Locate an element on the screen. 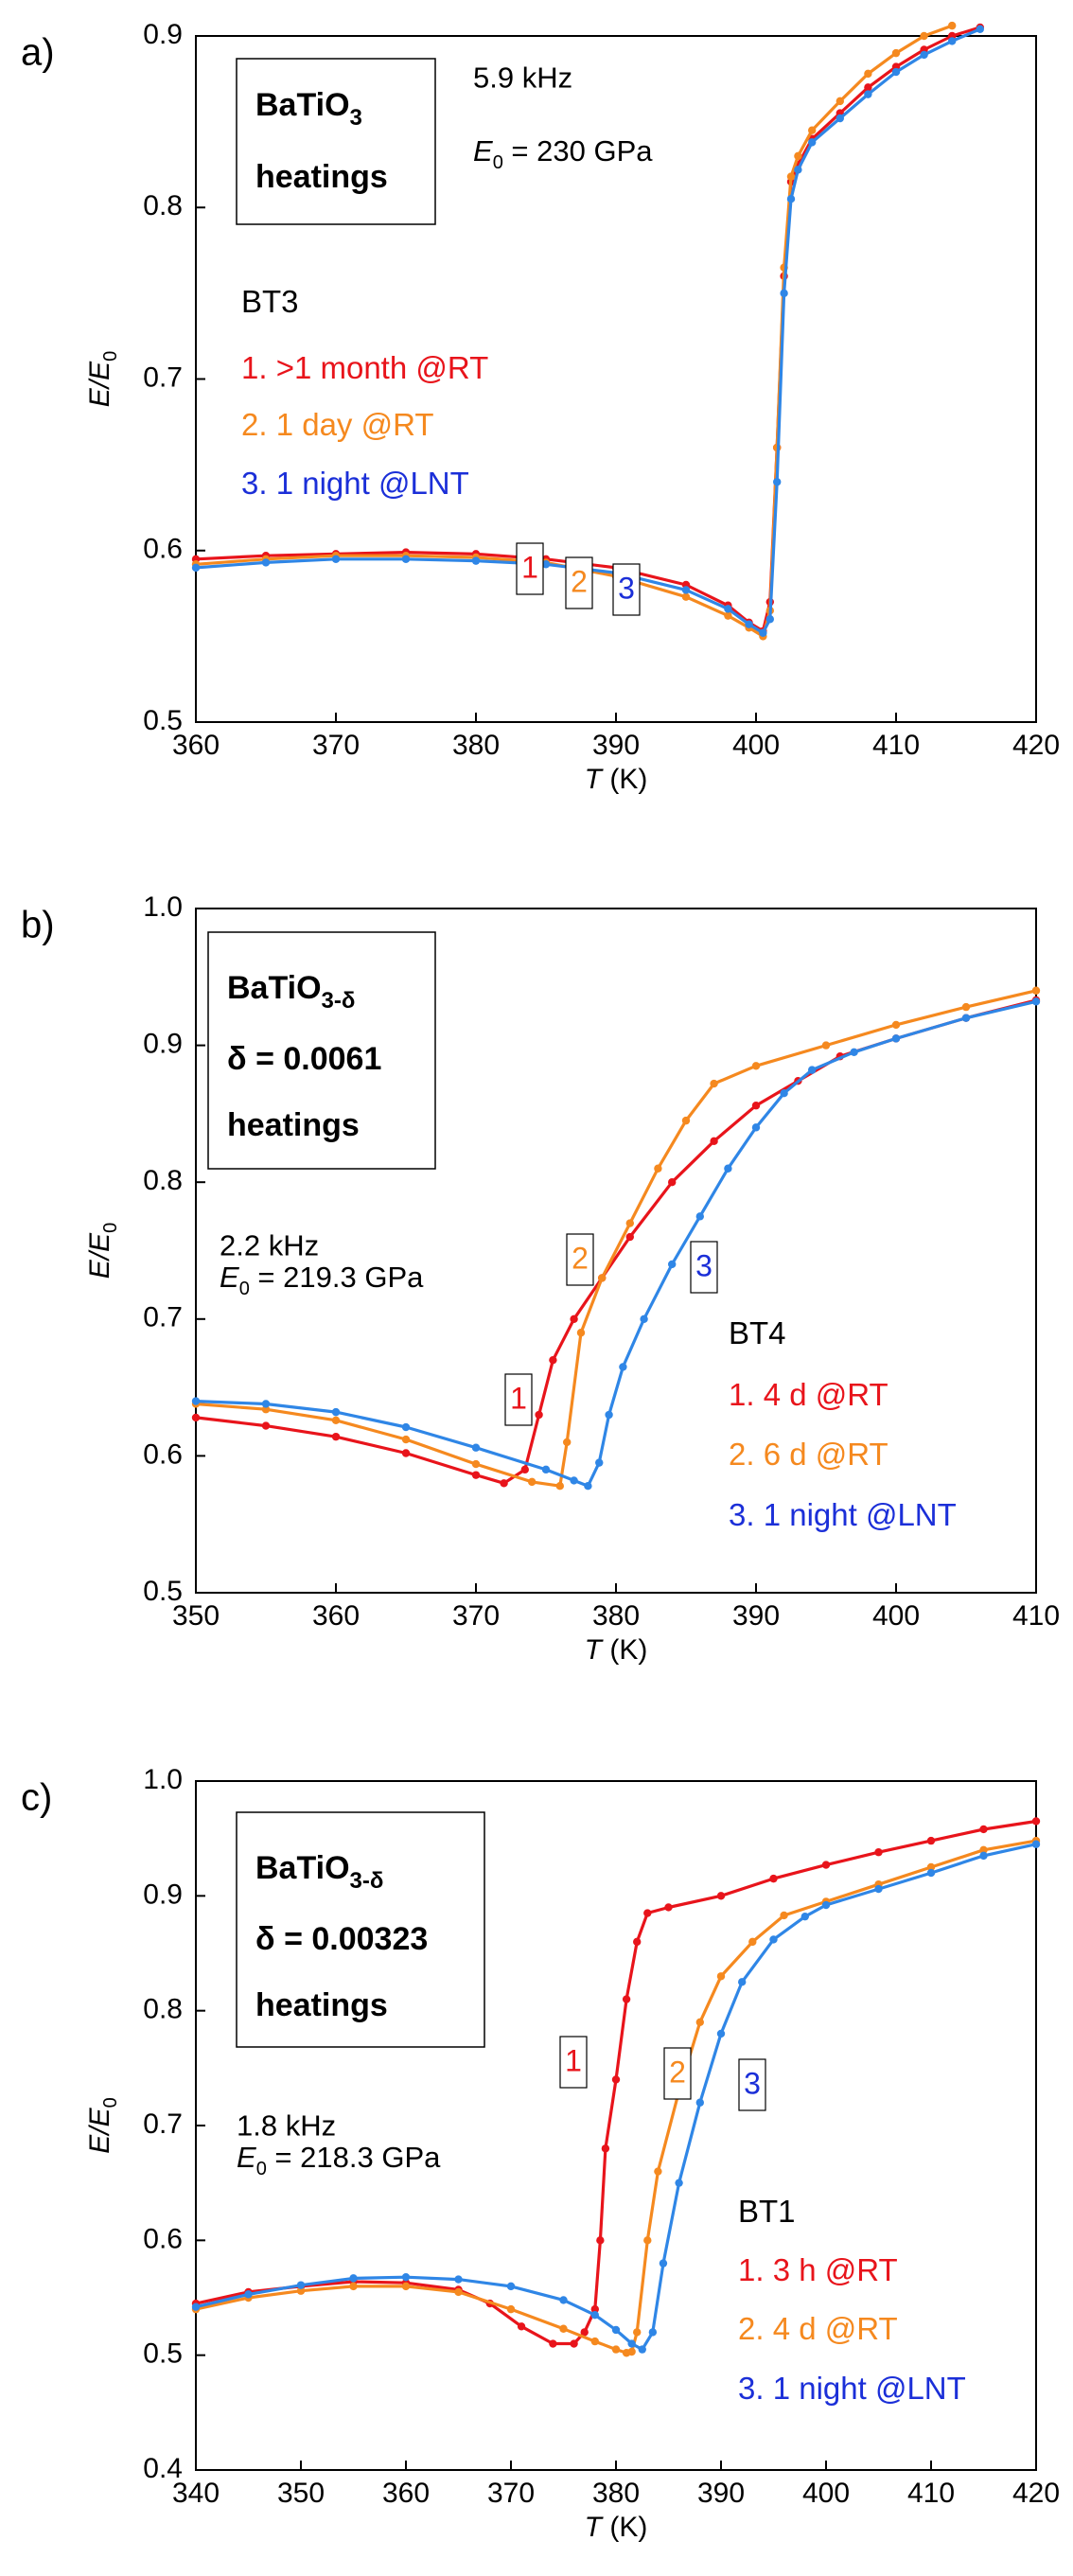  e0-label: E0 = 219.3 GPa is located at coordinates (322, 1280).